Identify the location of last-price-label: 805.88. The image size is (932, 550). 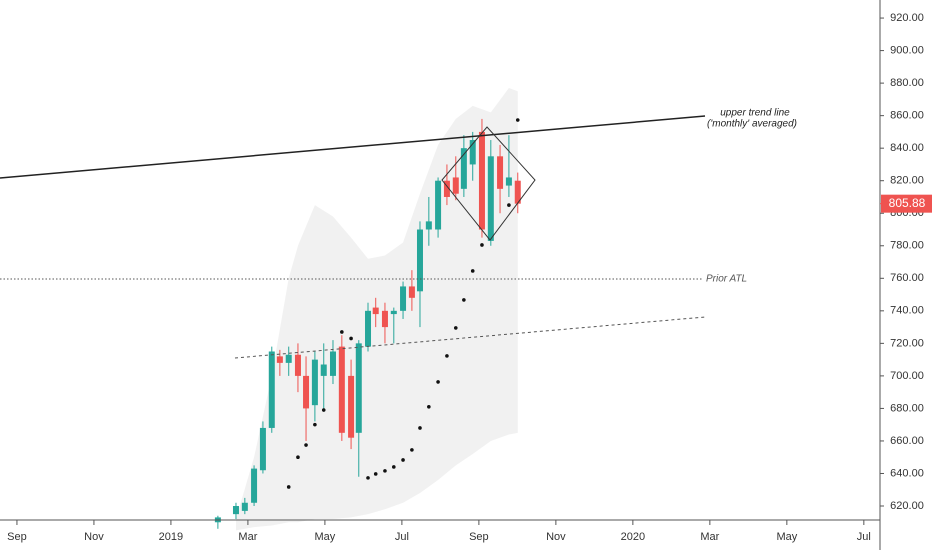
(907, 203).